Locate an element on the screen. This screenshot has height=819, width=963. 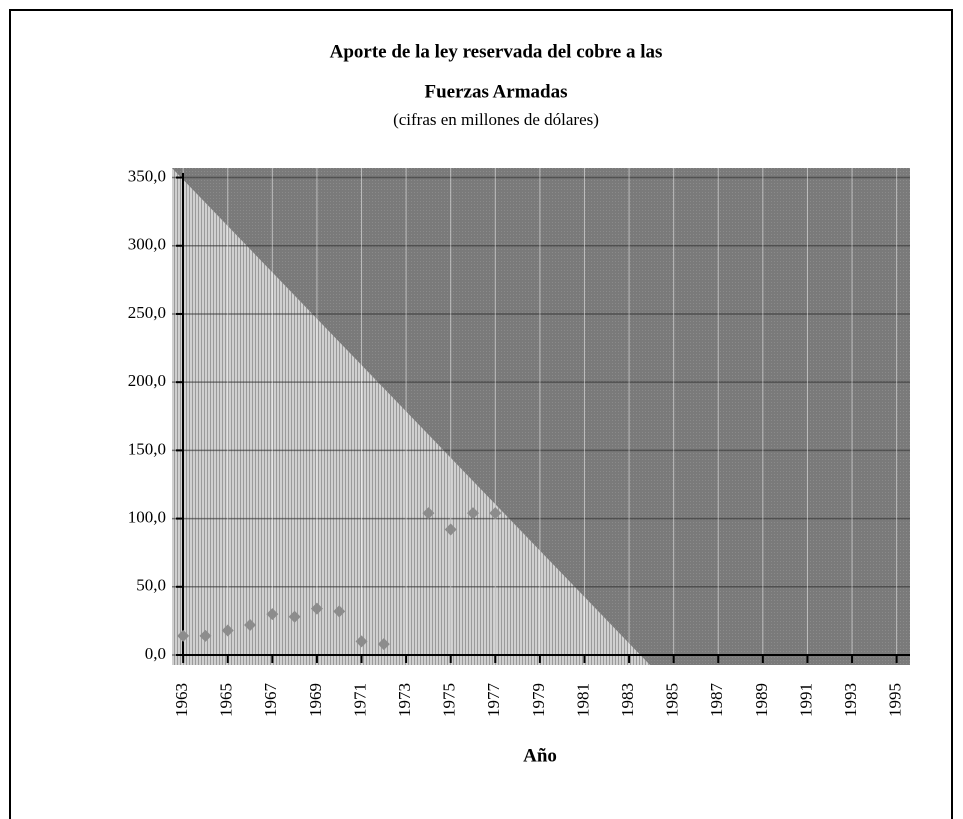
x-tick-label: 1973 is located at coordinates (404, 700).